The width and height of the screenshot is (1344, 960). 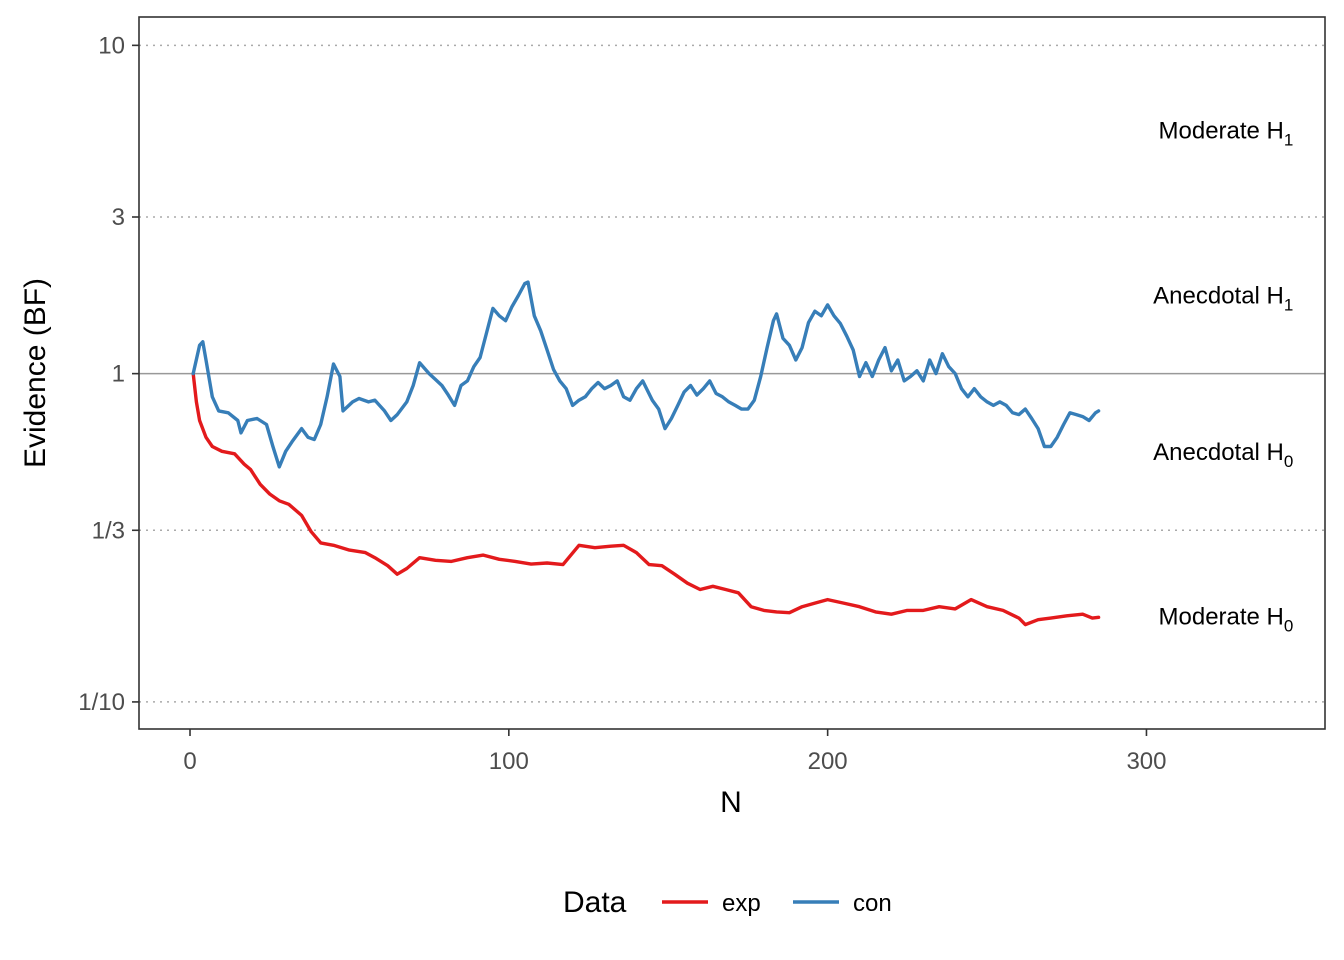 What do you see at coordinates (1223, 455) in the screenshot?
I see `annotation-2: Anecdotal H0` at bounding box center [1223, 455].